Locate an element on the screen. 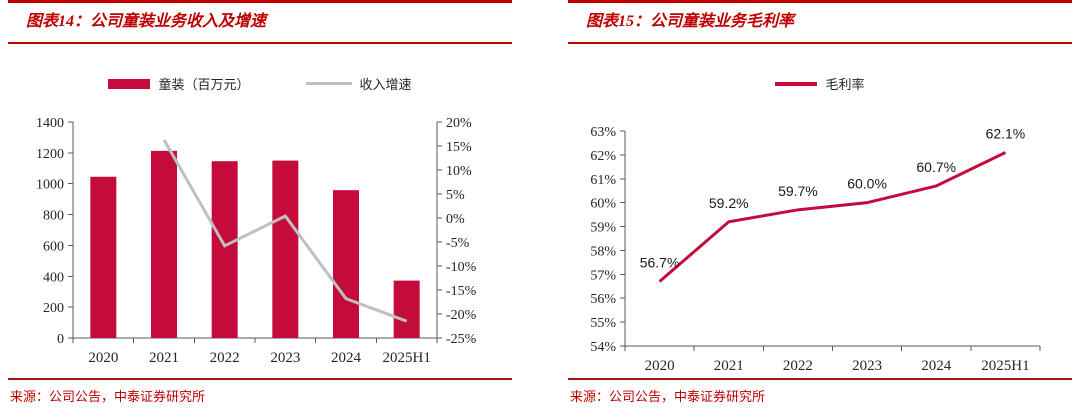  figure-14-source: 来源：公司公告，中泰证券研究所 is located at coordinates (260, 397).